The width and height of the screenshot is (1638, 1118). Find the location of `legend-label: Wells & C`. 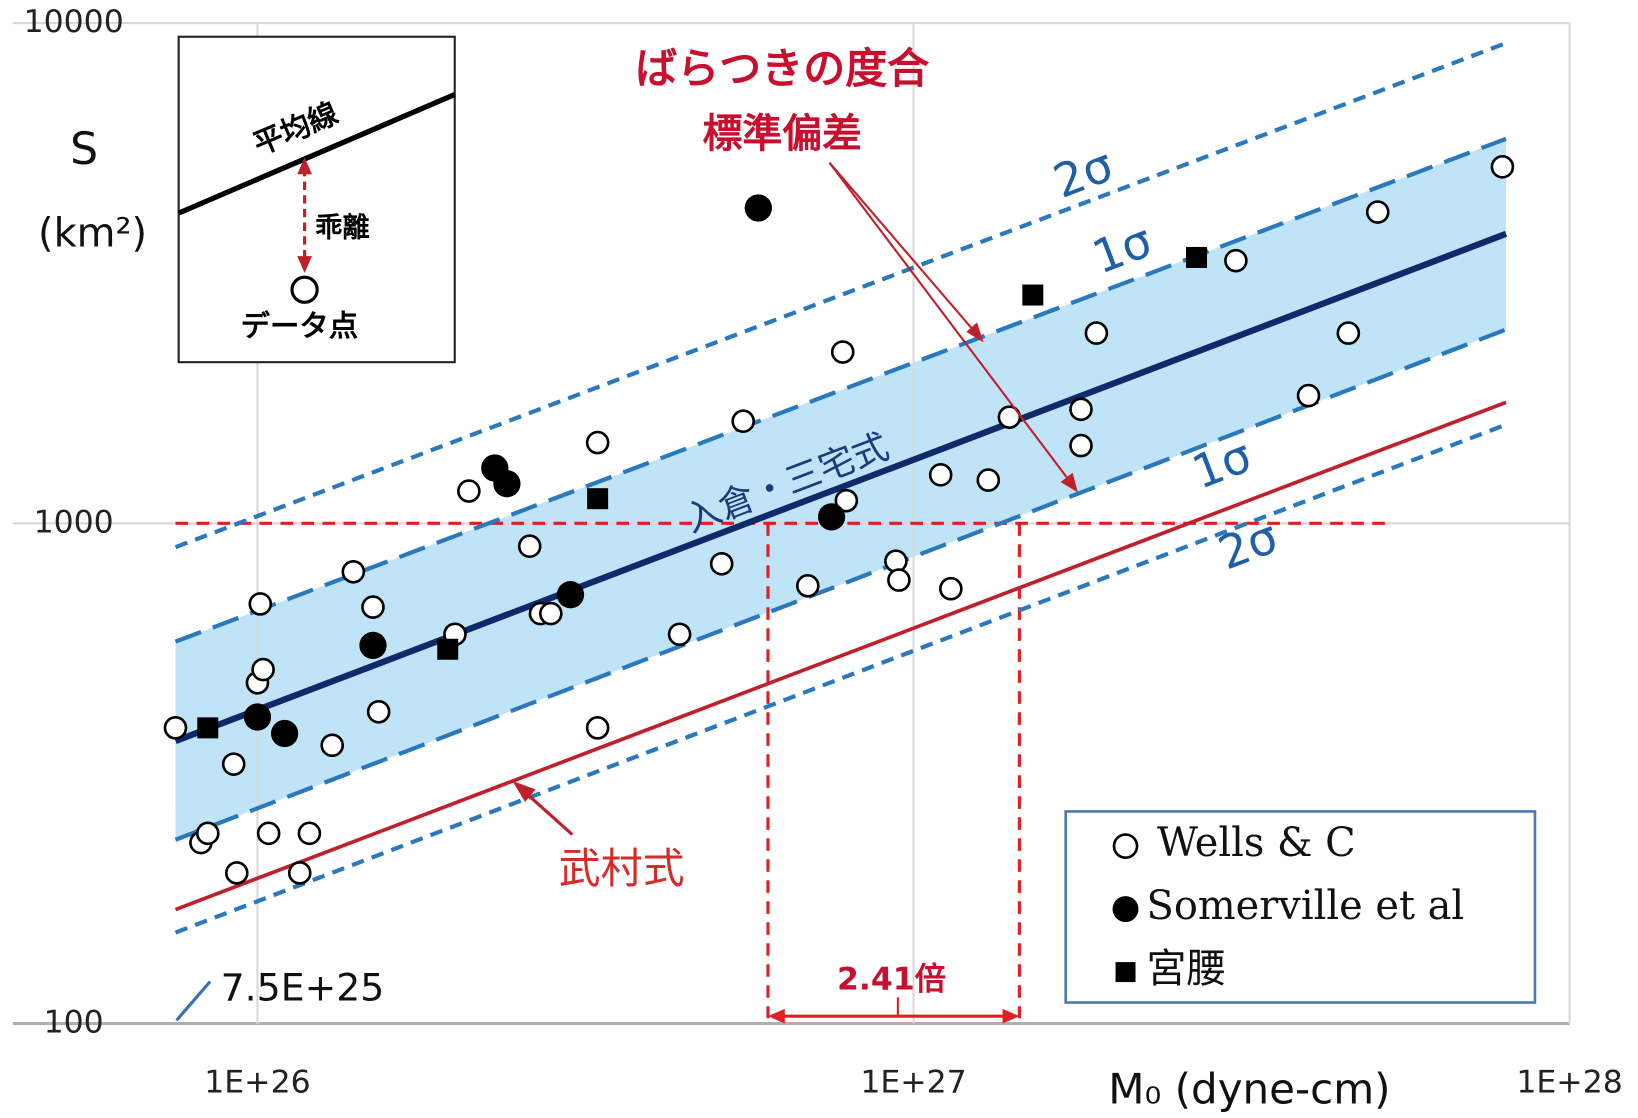

legend-label: Wells & C is located at coordinates (1256, 843).